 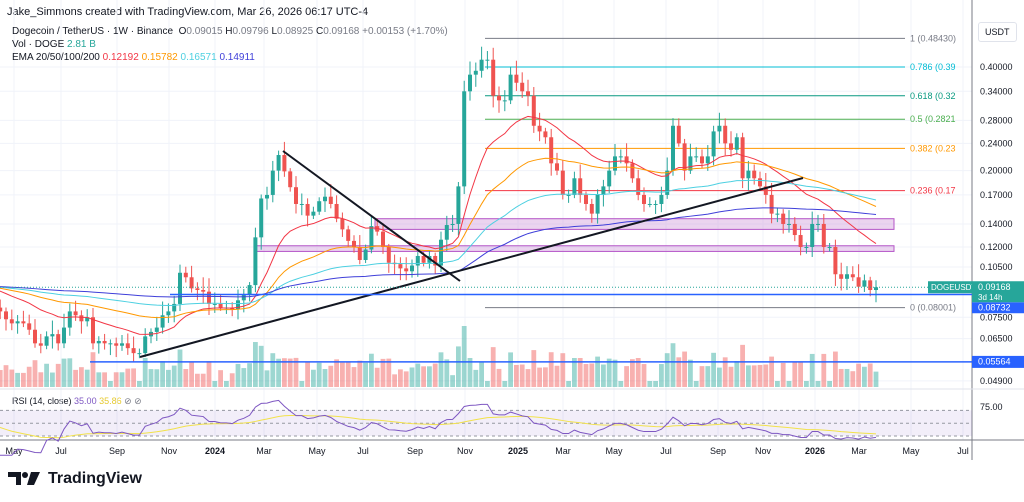 I want to click on close-label: C, so click(x=319, y=31).